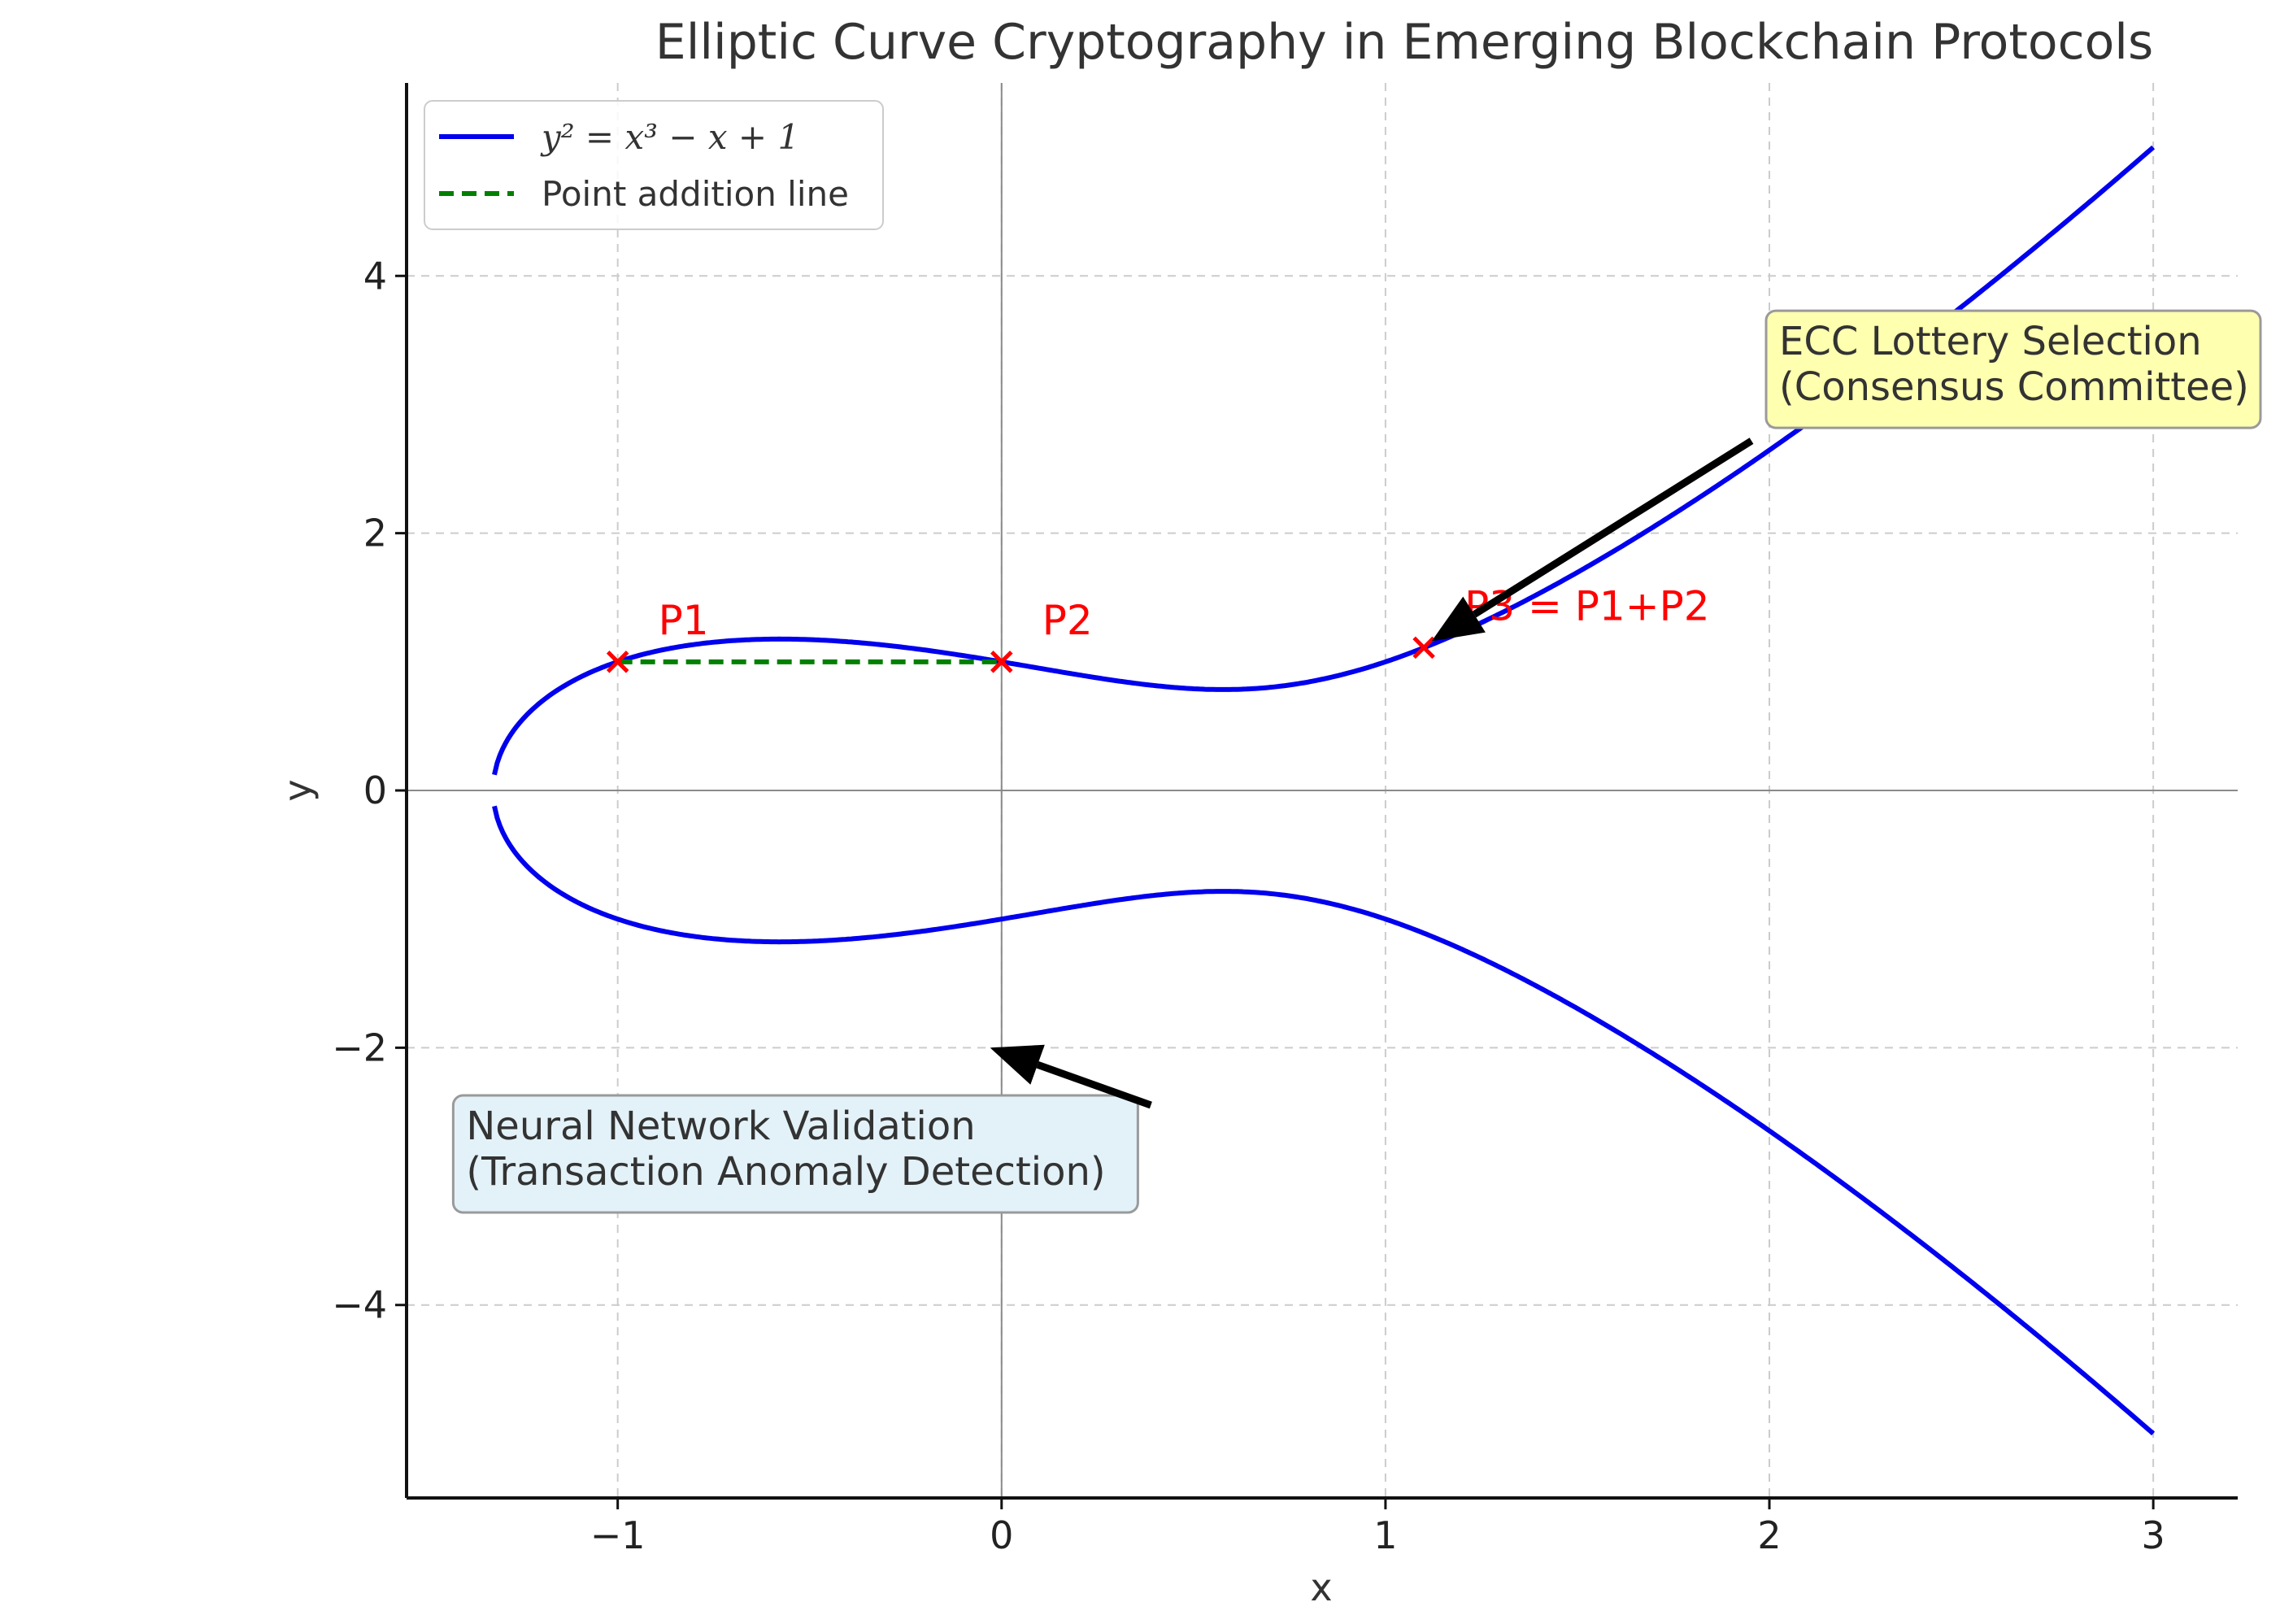 This screenshot has height=1624, width=2280. I want to click on annotation-2-line-2: (Transaction Anomaly Detection), so click(786, 1172).